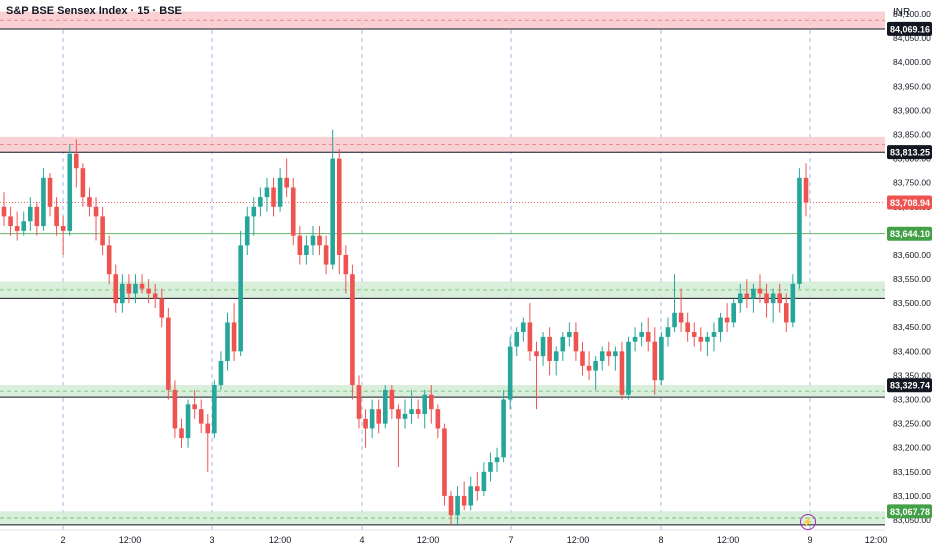 The width and height of the screenshot is (932, 550). I want to click on lightning-icon: ⚡, so click(808, 522).